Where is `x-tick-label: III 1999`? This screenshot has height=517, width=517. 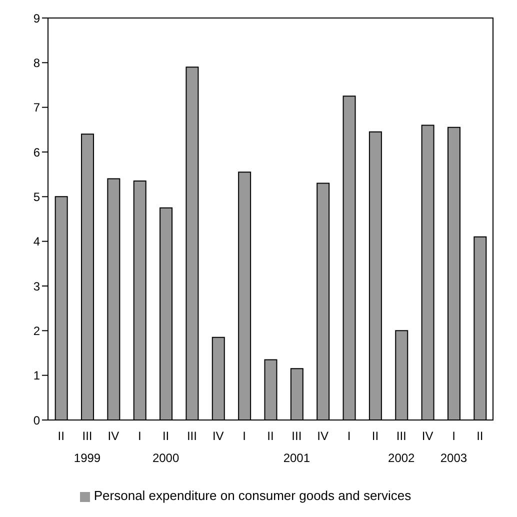 x-tick-label: III 1999 is located at coordinates (87, 447).